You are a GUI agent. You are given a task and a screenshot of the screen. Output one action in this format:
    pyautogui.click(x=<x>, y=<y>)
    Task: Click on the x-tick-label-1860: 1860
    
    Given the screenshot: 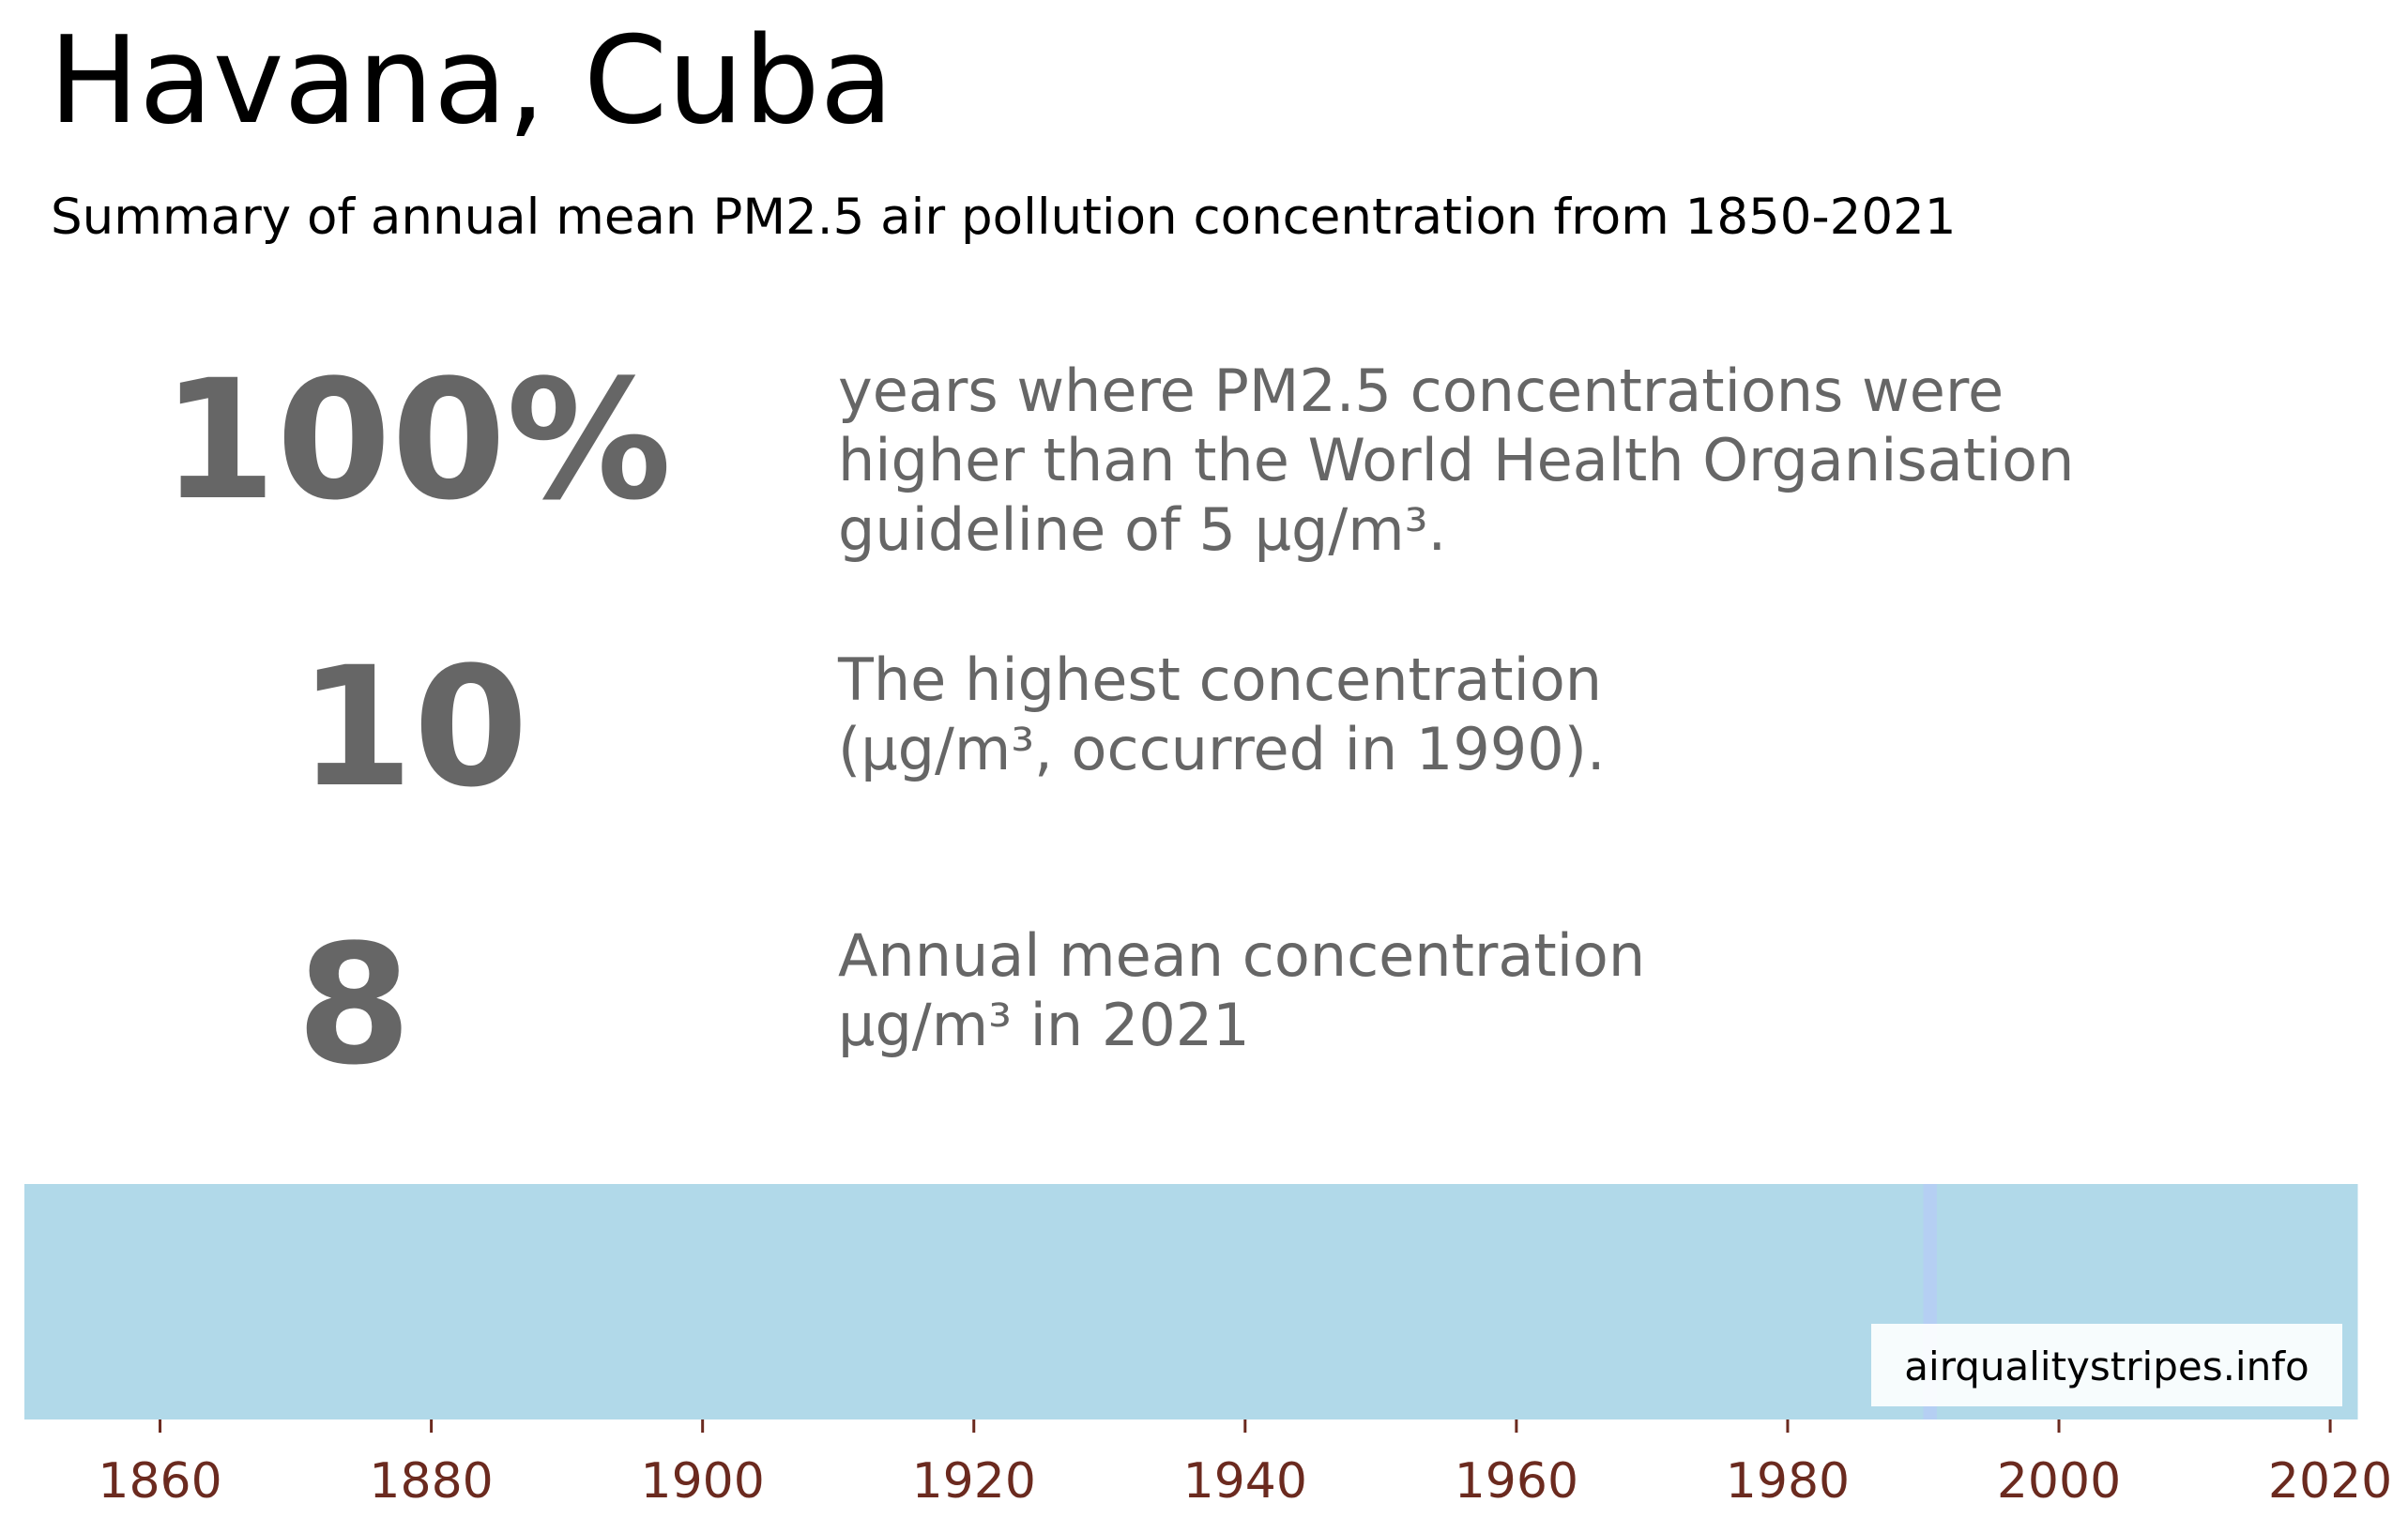 What is the action you would take?
    pyautogui.click(x=159, y=1481)
    